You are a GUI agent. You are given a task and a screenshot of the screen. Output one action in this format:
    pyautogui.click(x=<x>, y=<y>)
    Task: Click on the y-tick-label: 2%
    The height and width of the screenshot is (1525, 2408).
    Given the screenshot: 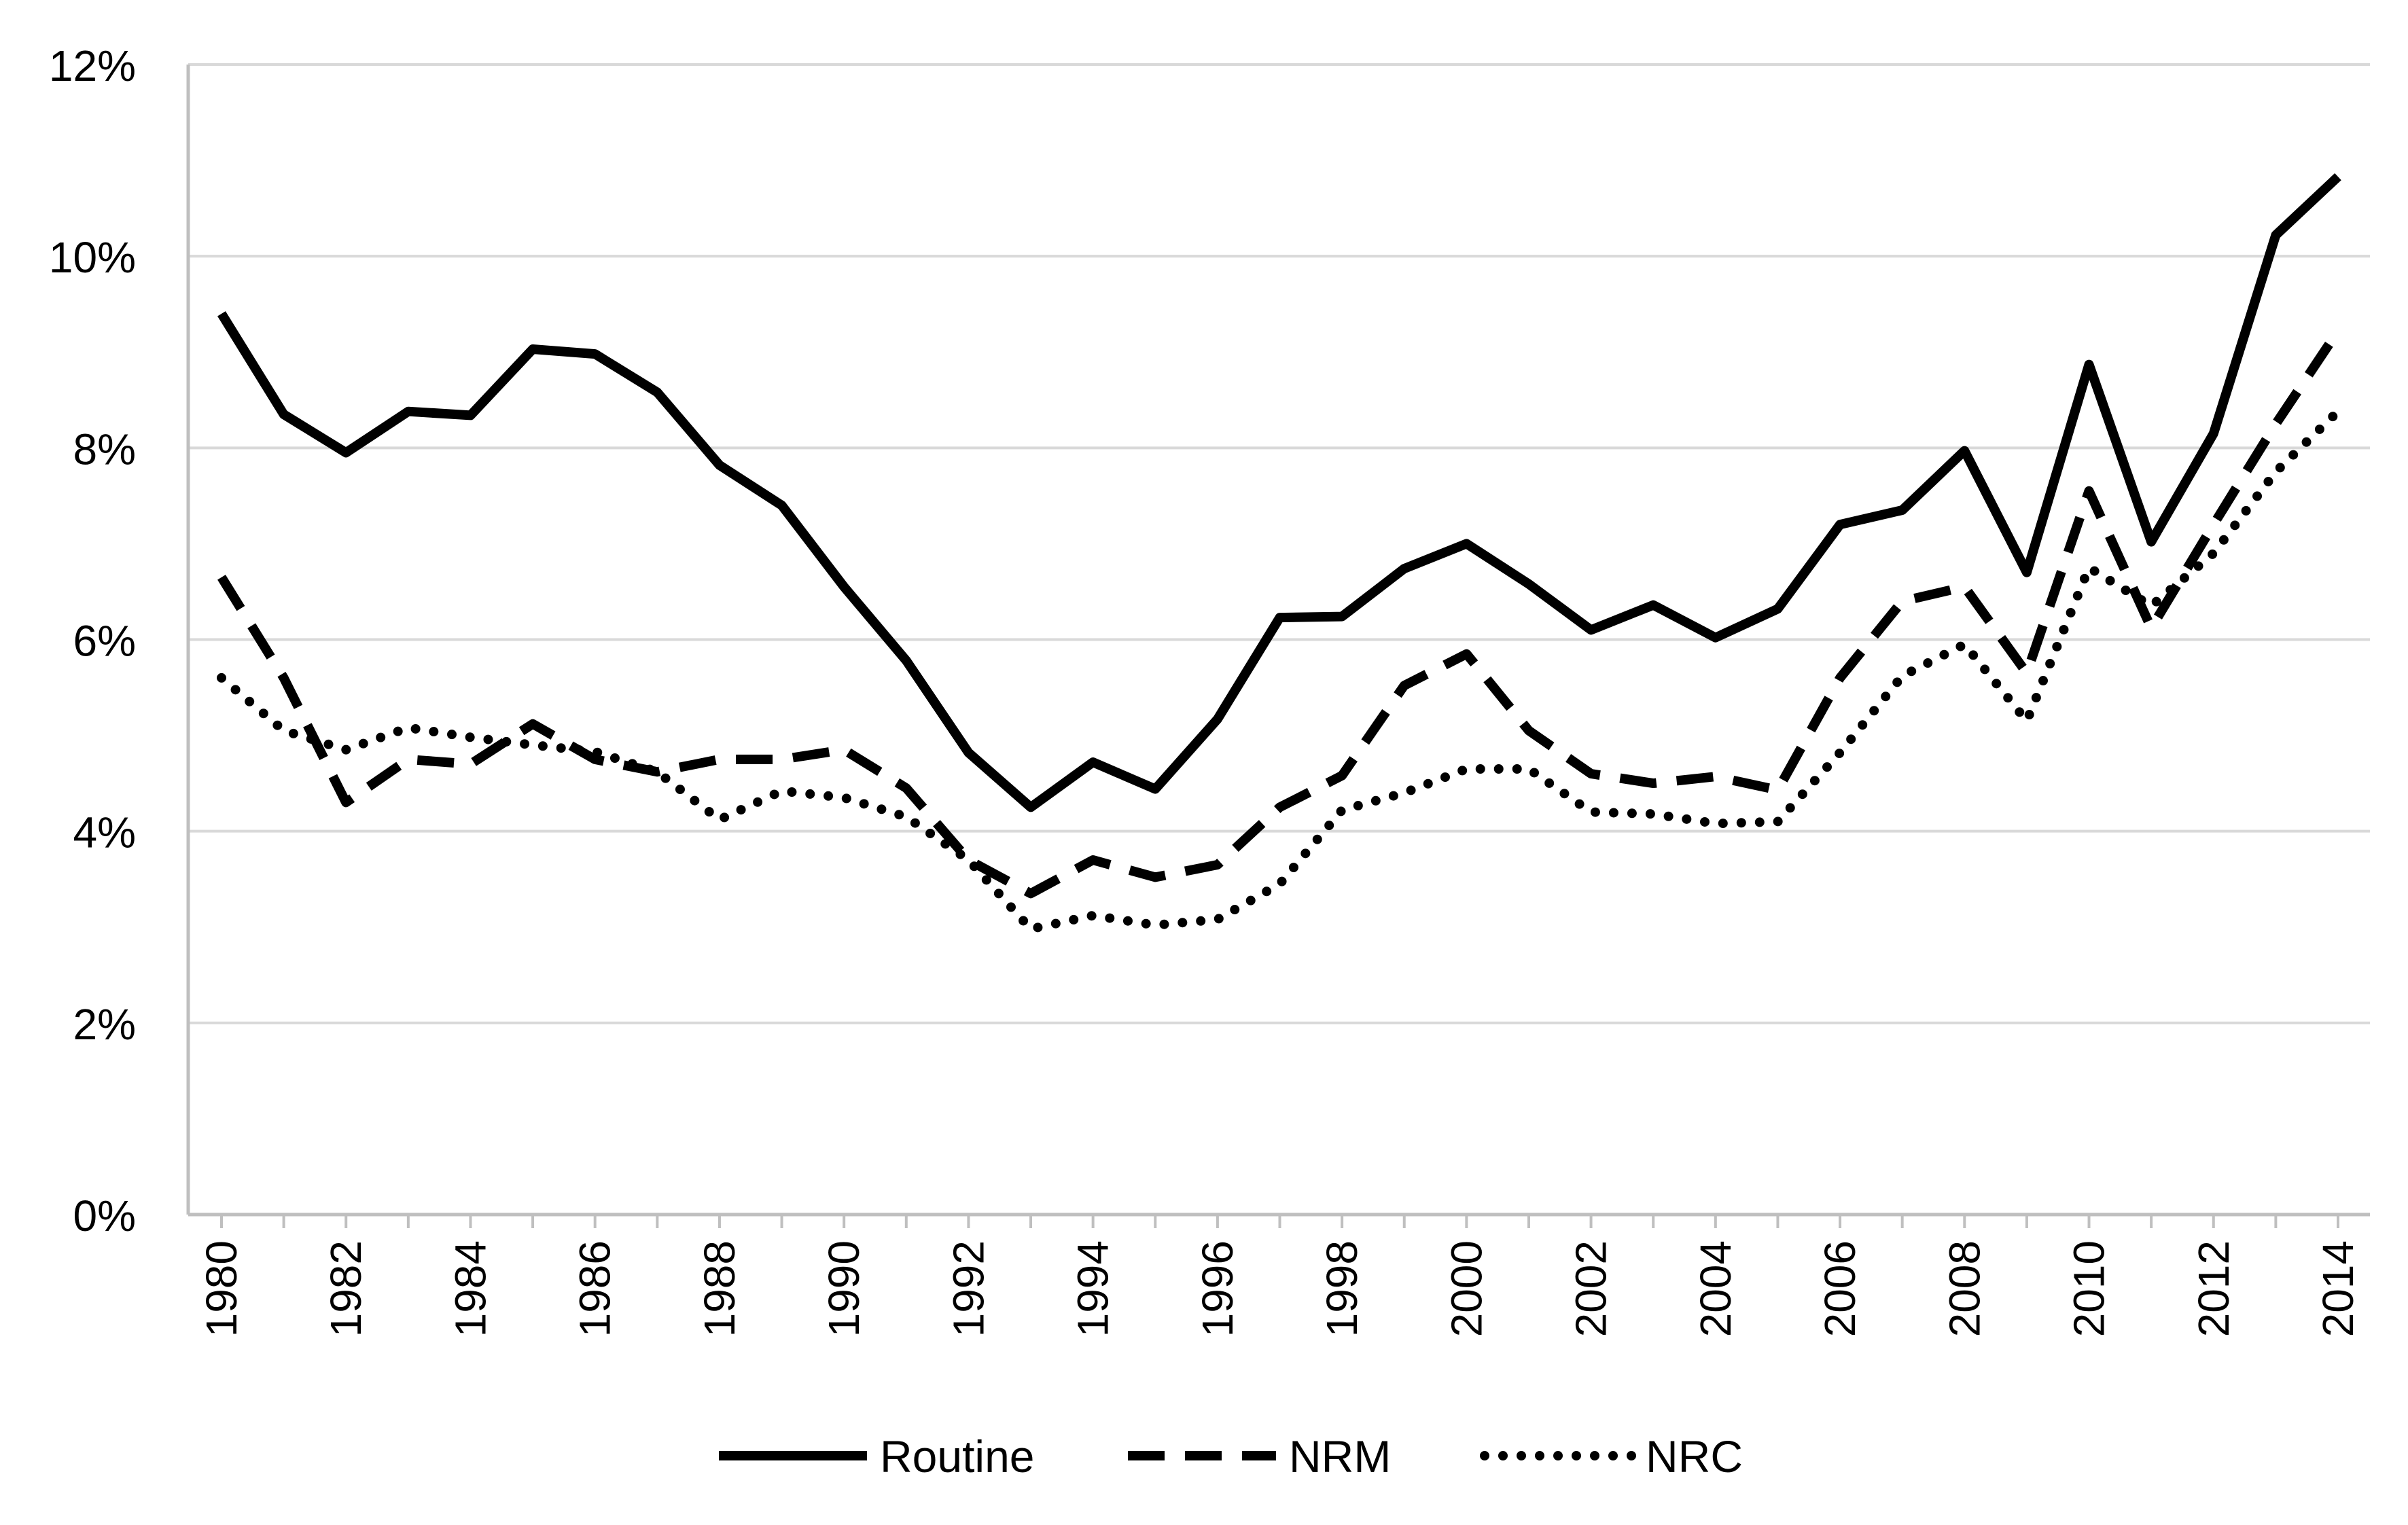 What is the action you would take?
    pyautogui.click(x=105, y=1024)
    